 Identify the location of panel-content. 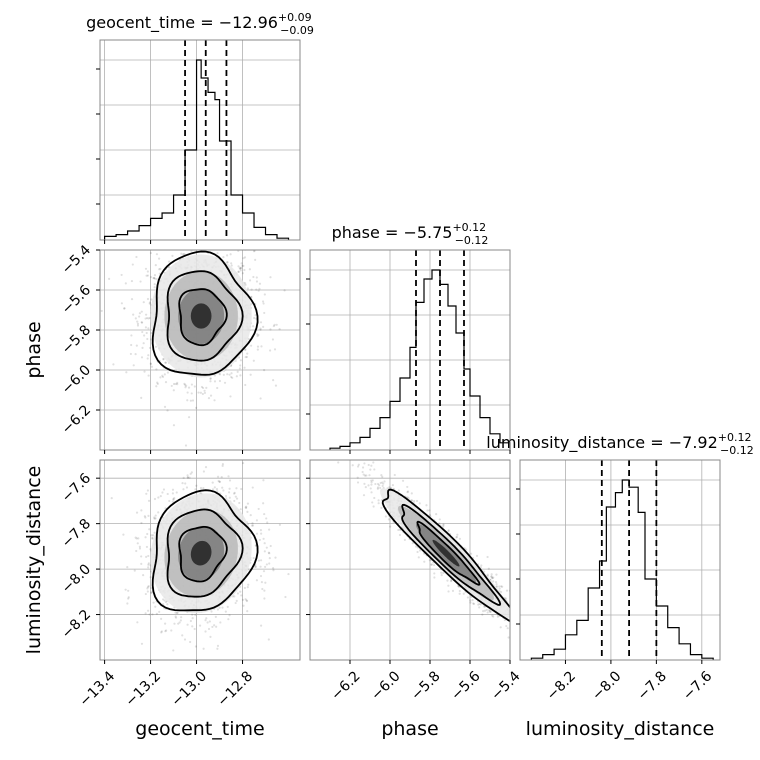
(200, 556).